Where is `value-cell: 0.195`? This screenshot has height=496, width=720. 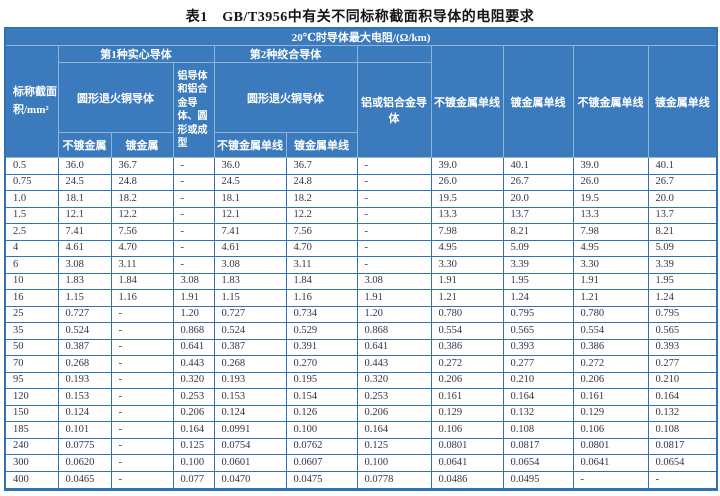
value-cell: 0.195 is located at coordinates (321, 380).